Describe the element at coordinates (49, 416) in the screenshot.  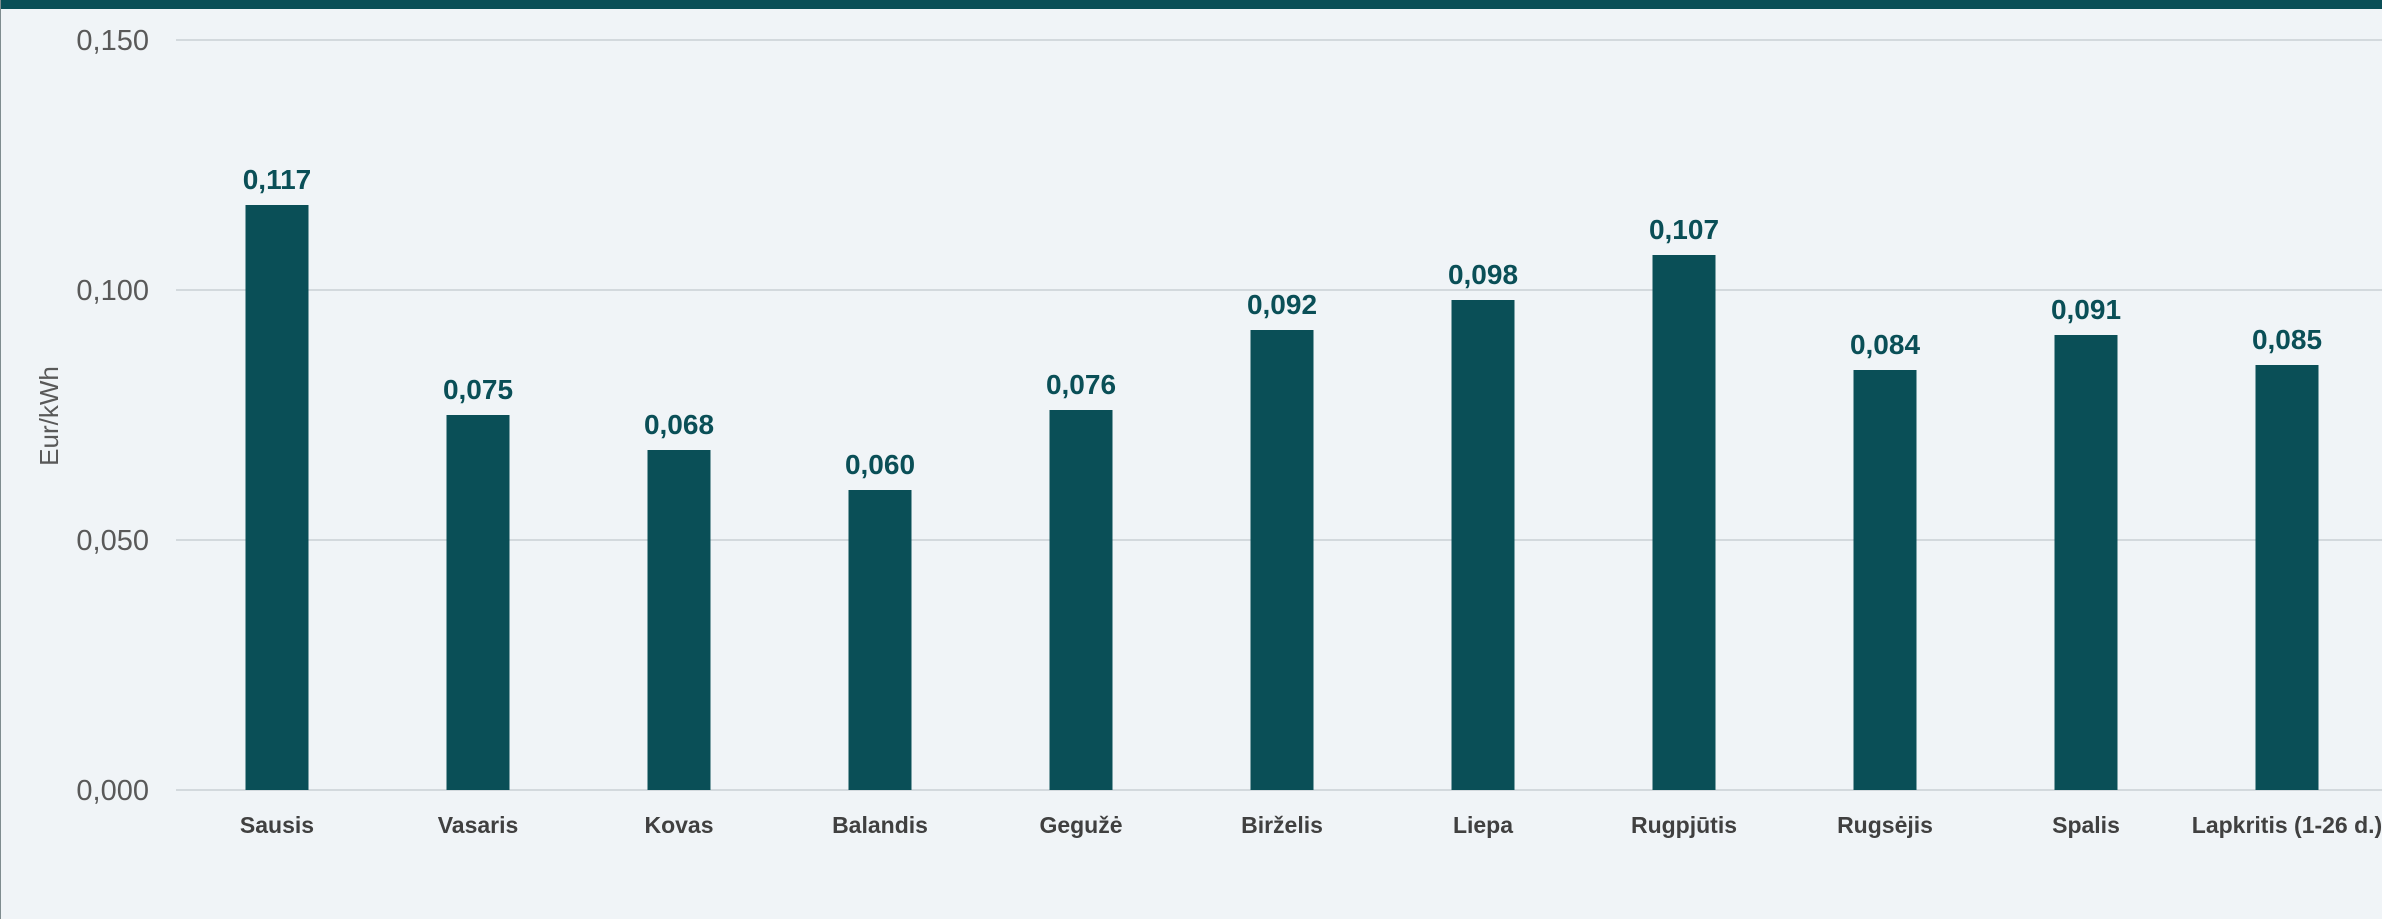
I see `y-axis-title: Eur/kWh` at that location.